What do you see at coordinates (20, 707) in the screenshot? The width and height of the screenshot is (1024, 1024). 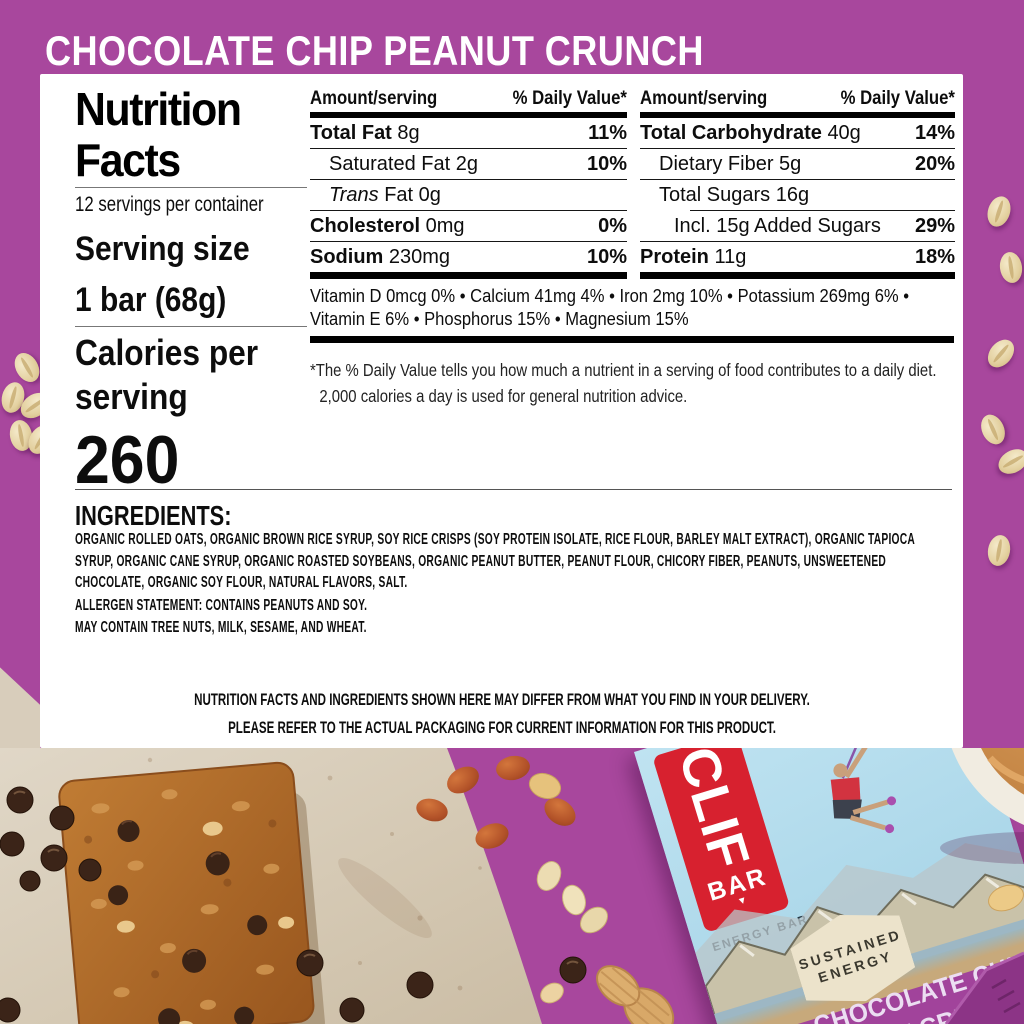 I see `stone-slab-corner` at bounding box center [20, 707].